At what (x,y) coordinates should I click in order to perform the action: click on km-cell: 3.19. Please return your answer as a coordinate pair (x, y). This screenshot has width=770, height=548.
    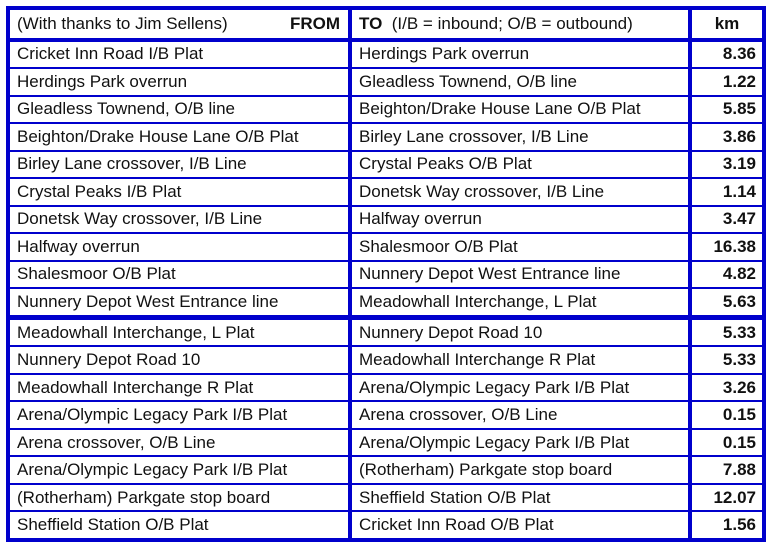
    Looking at the image, I should click on (725, 165).